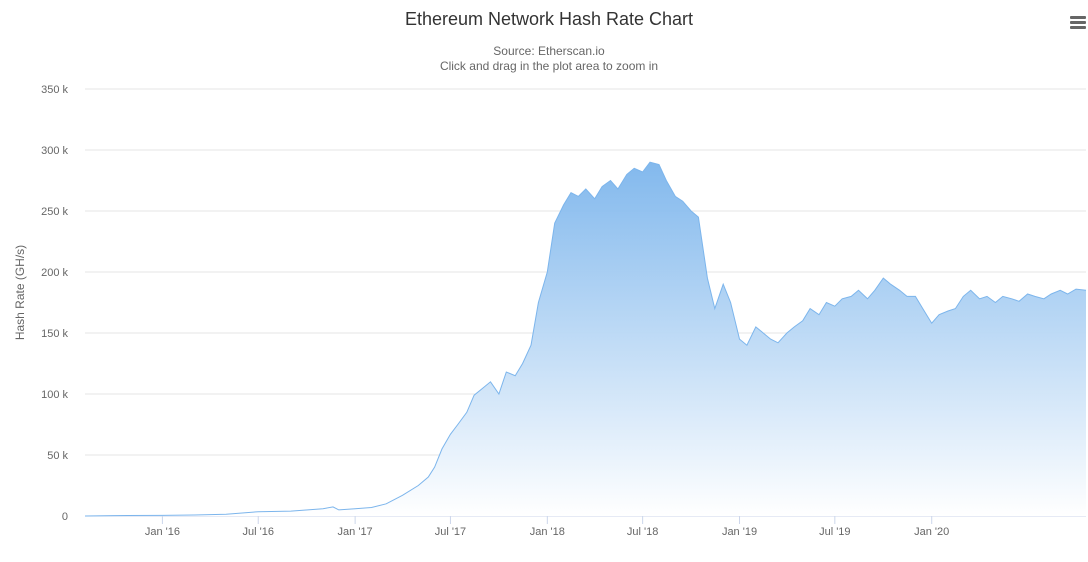  What do you see at coordinates (450, 532) in the screenshot?
I see `x-tick-label: Jul '17` at bounding box center [450, 532].